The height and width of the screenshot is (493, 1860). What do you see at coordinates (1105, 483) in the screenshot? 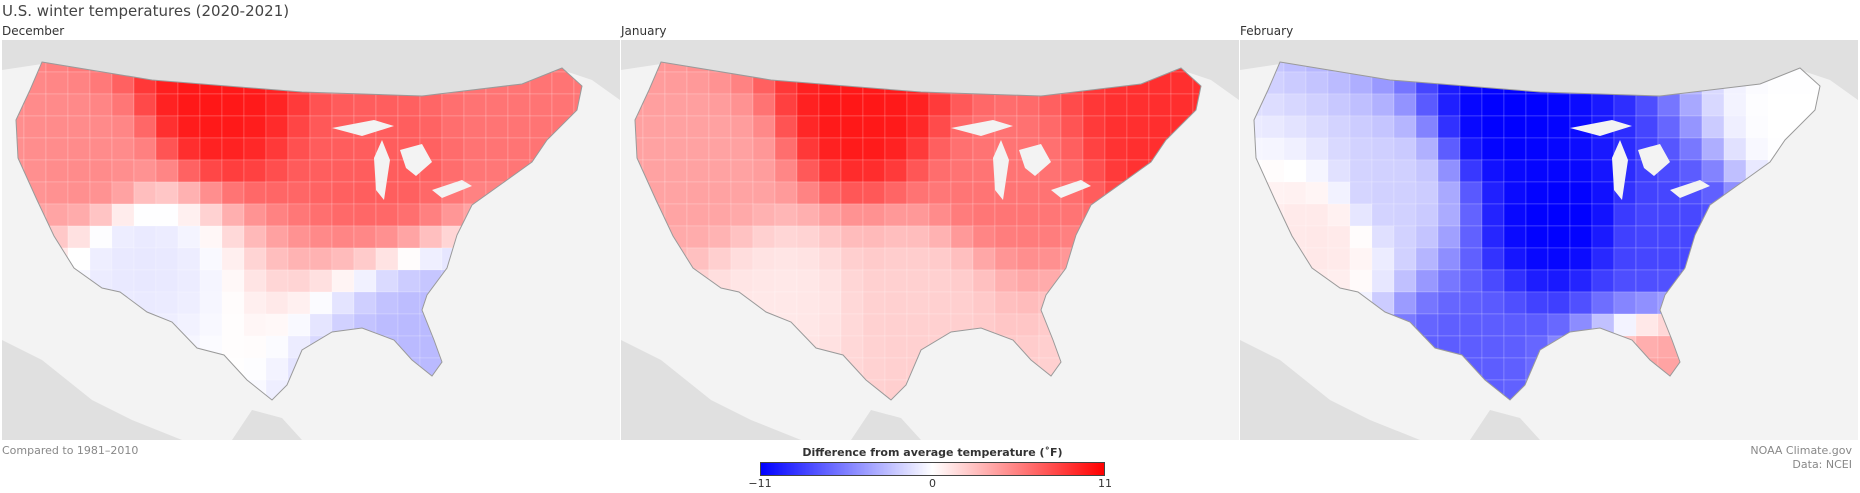
I see `legend-max-label: 11` at bounding box center [1105, 483].